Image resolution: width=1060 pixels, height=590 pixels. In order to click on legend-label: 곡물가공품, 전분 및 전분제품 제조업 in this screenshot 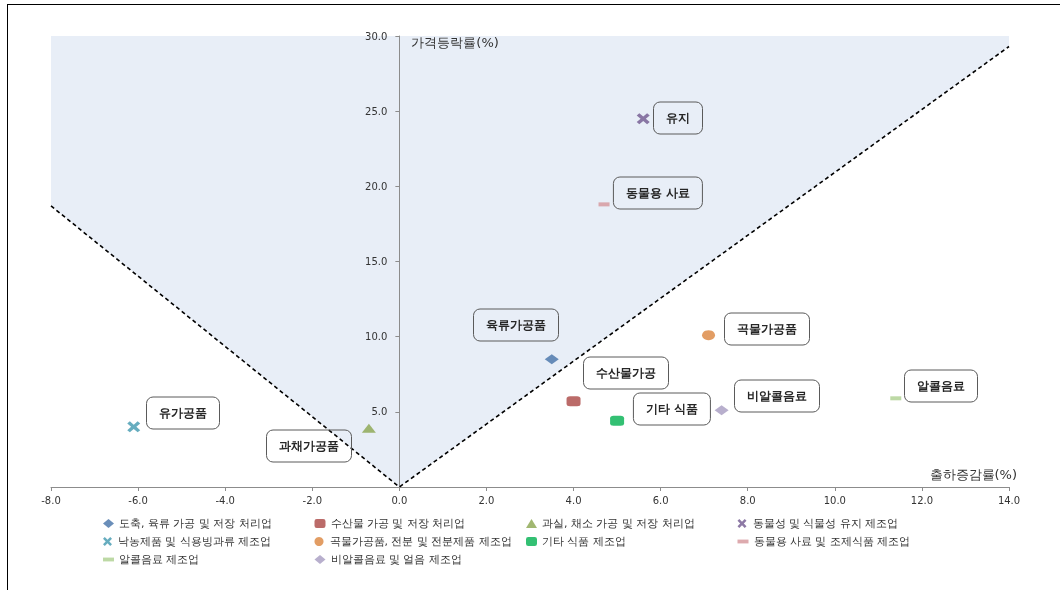, I will do `click(420, 541)`.